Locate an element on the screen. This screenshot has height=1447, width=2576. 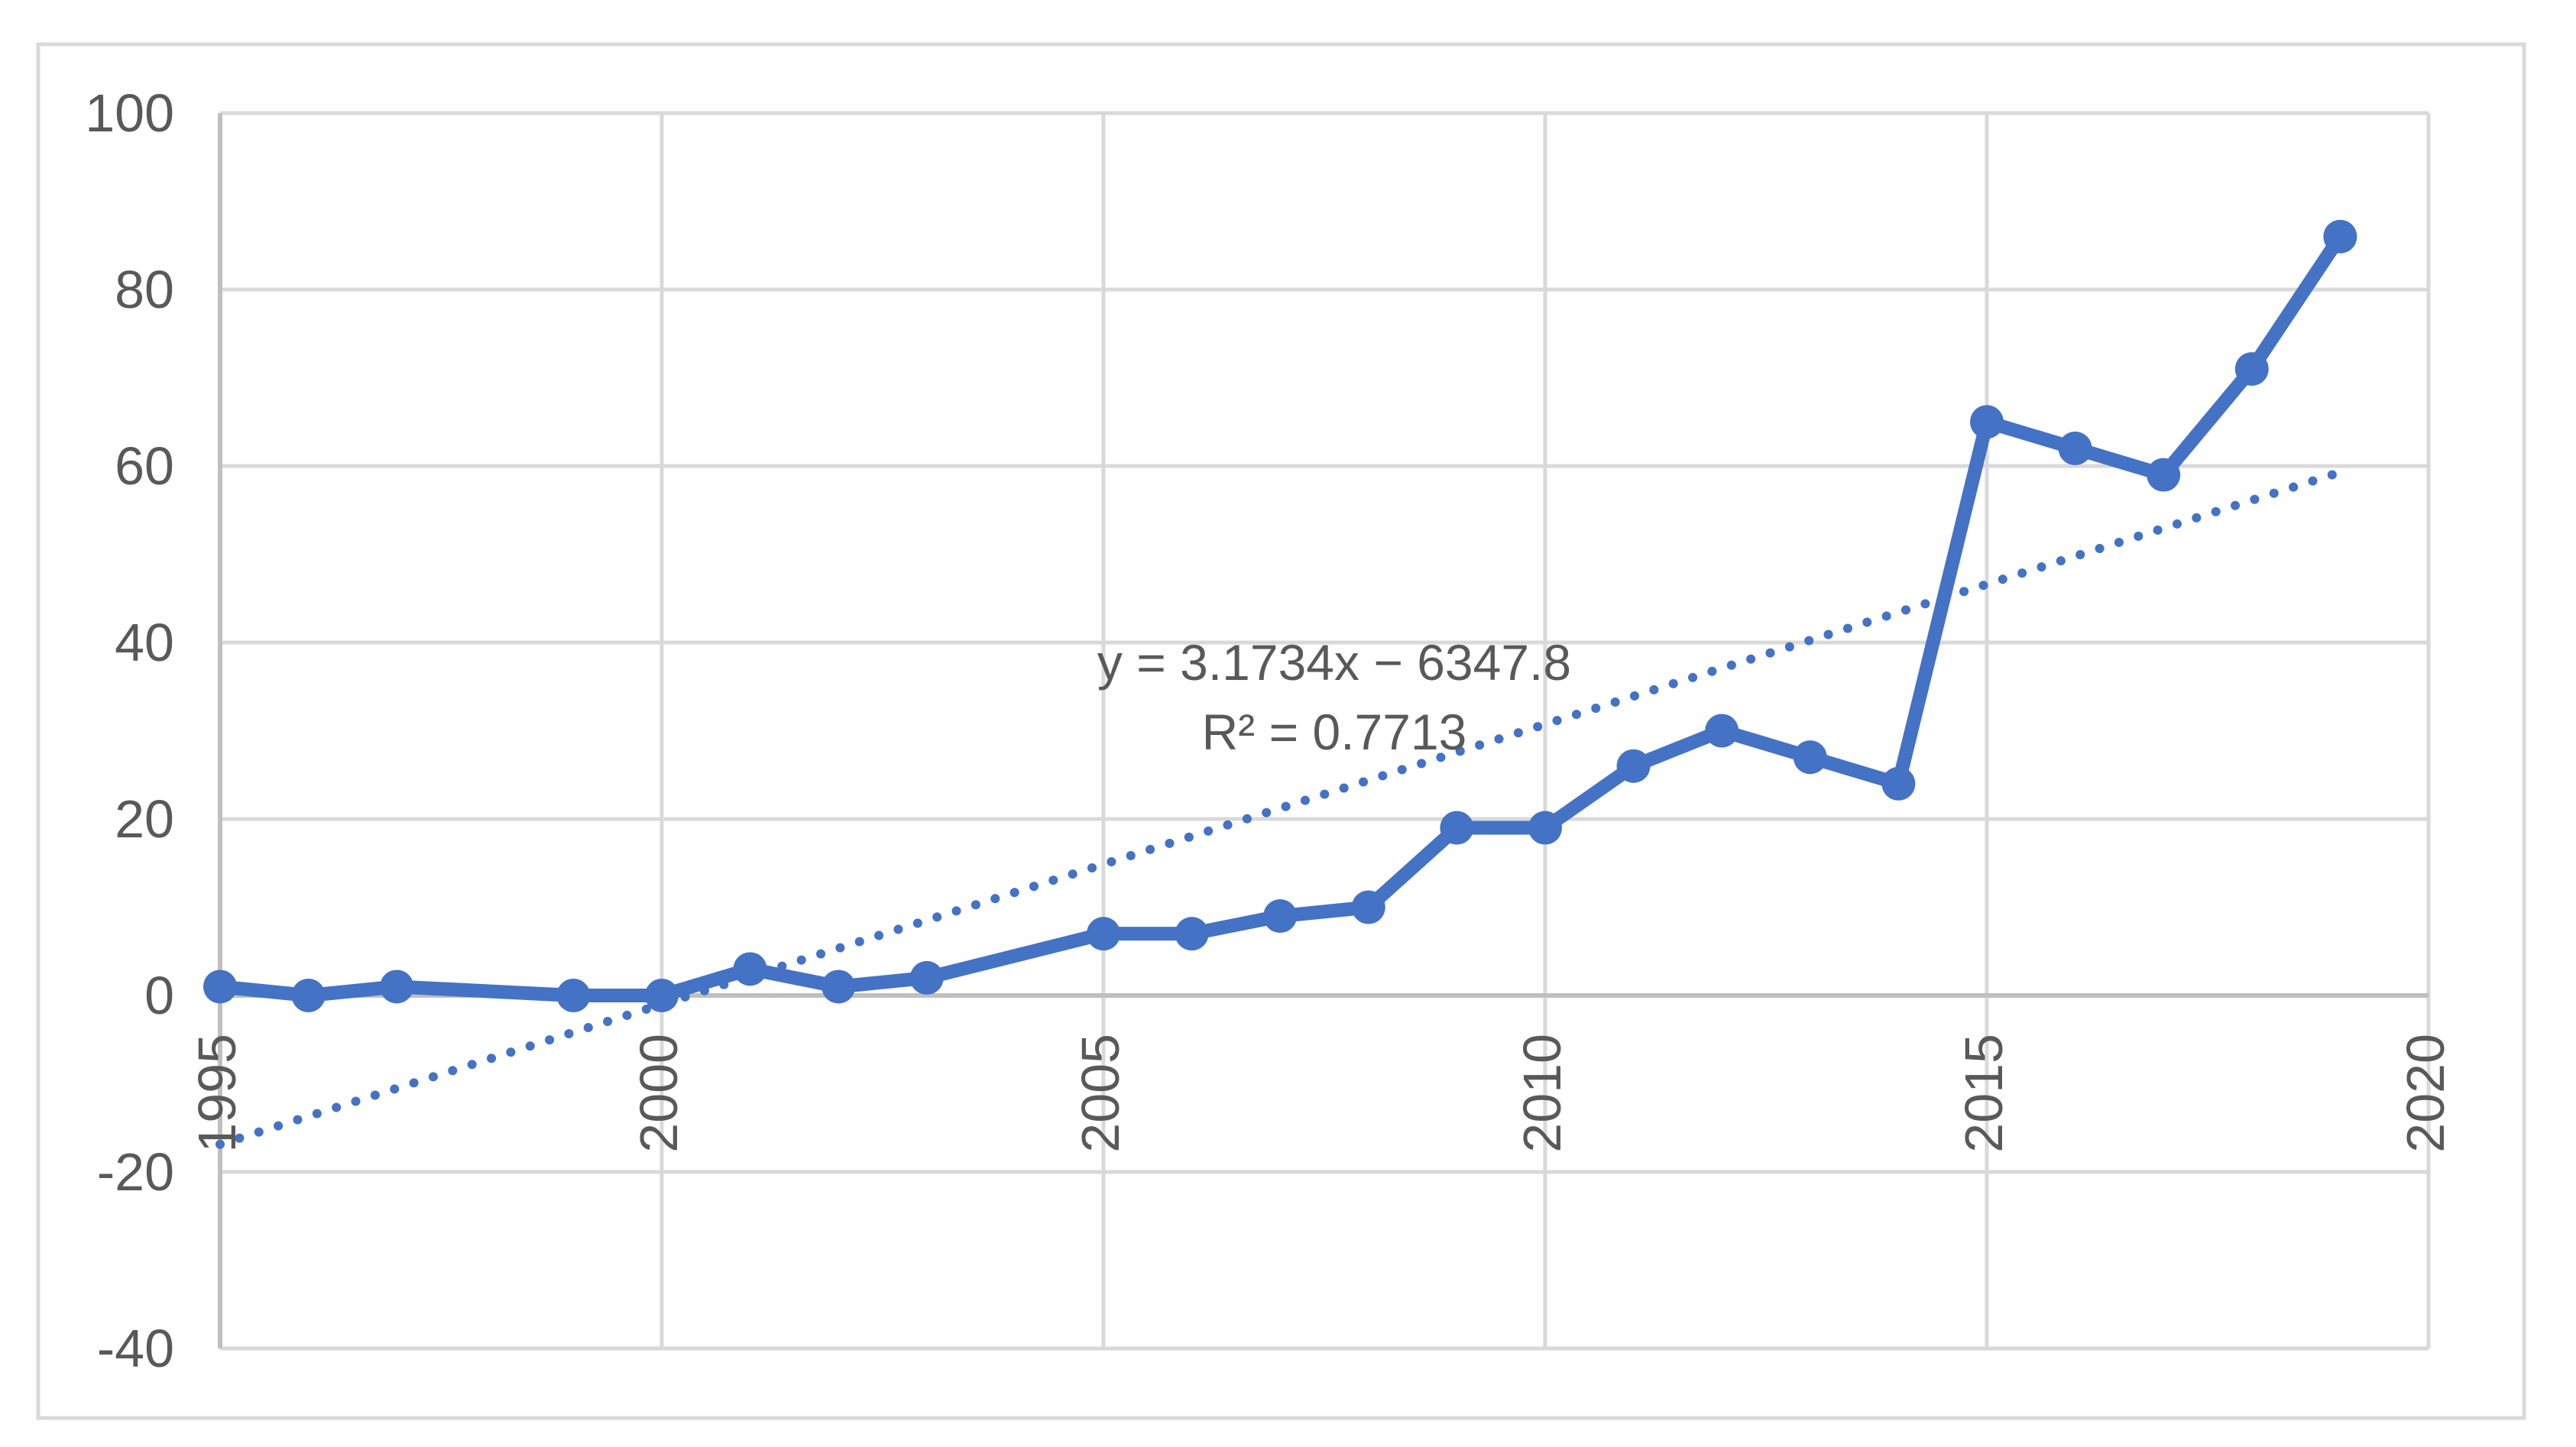
marker-2019 is located at coordinates (2340, 236).